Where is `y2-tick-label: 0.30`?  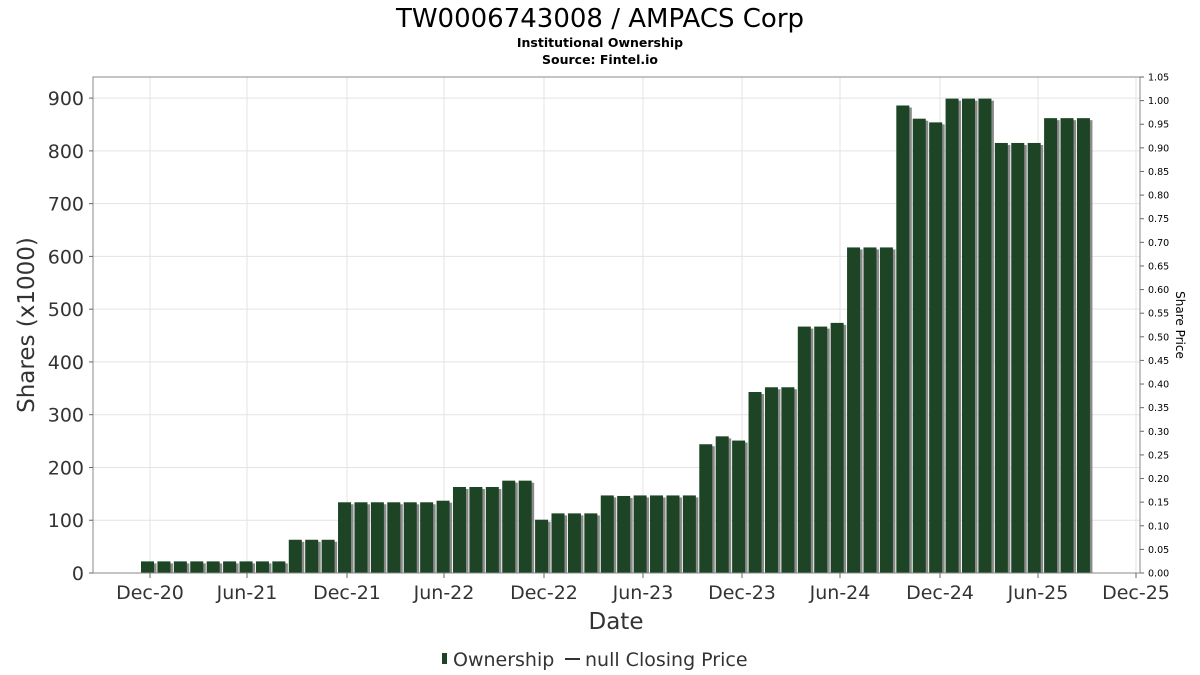 y2-tick-label: 0.30 is located at coordinates (1158, 432).